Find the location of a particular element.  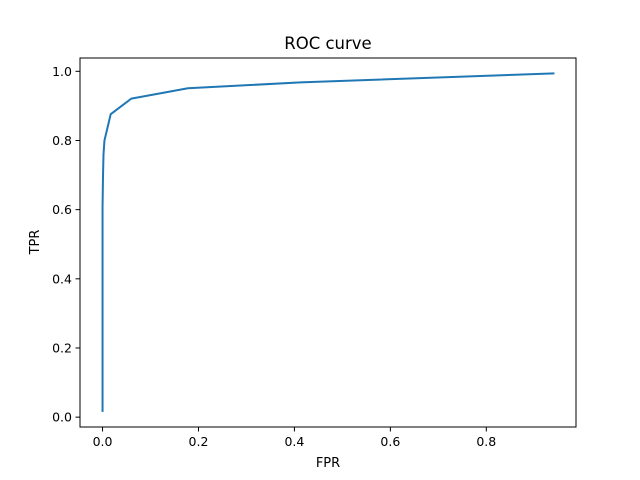

y-axis-label: TPR is located at coordinates (35, 243).